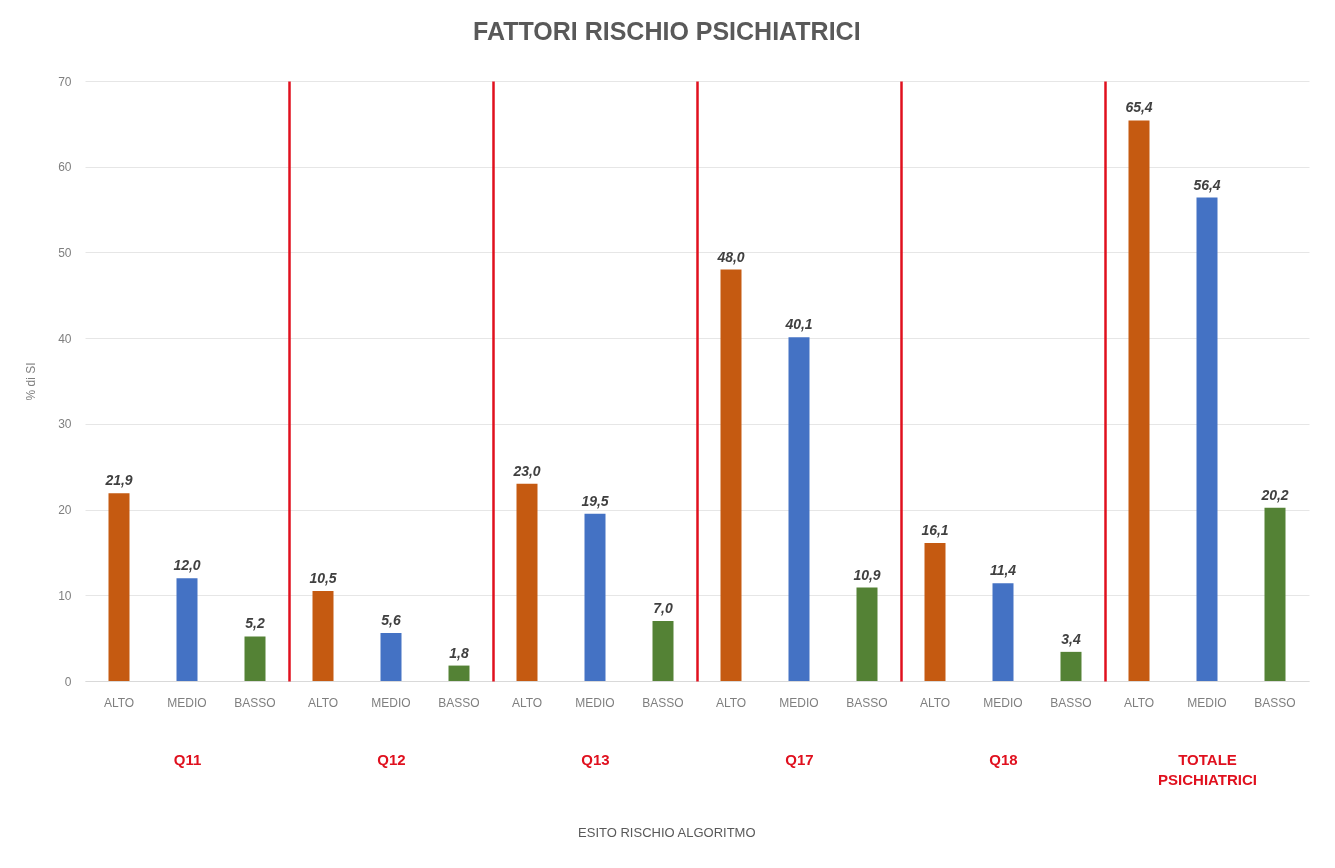 The width and height of the screenshot is (1335, 868). I want to click on data-label: 10,9, so click(867, 574).